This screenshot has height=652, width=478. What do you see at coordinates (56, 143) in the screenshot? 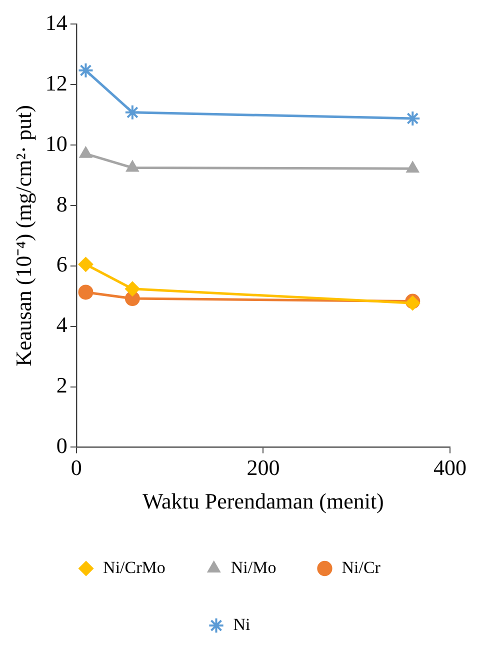
I see `y-tick-label: 10` at bounding box center [56, 143].